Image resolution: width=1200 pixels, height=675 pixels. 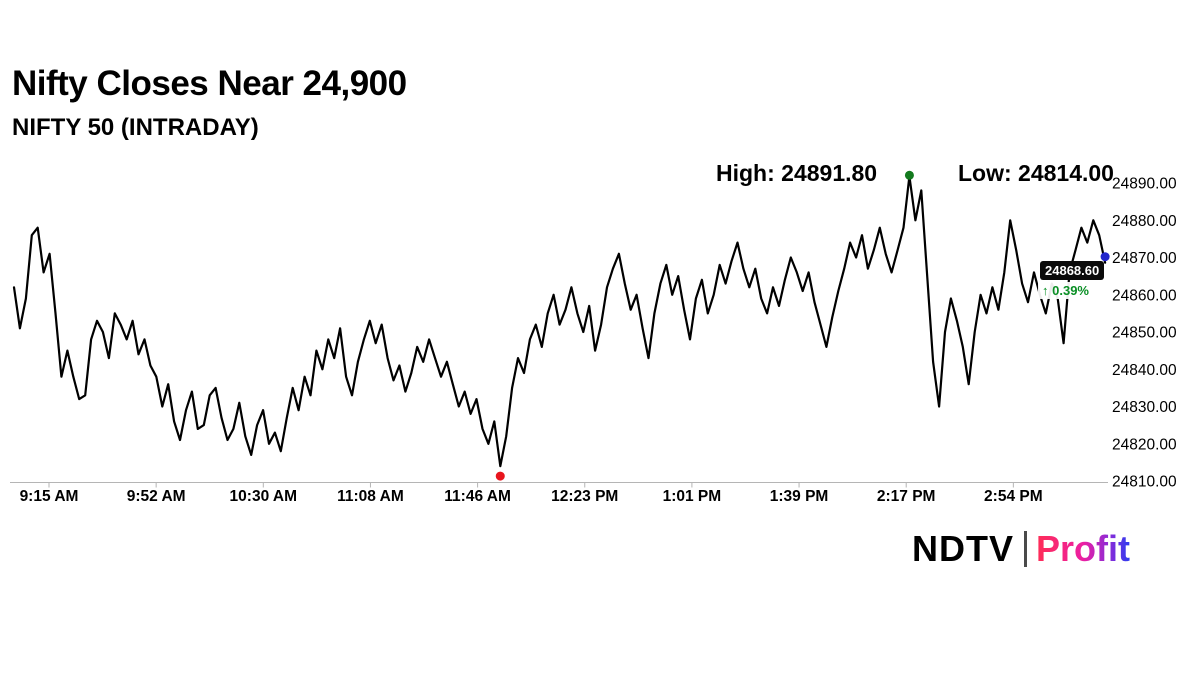 What do you see at coordinates (1036, 173) in the screenshot?
I see `low-annotation: Low: 24814.00` at bounding box center [1036, 173].